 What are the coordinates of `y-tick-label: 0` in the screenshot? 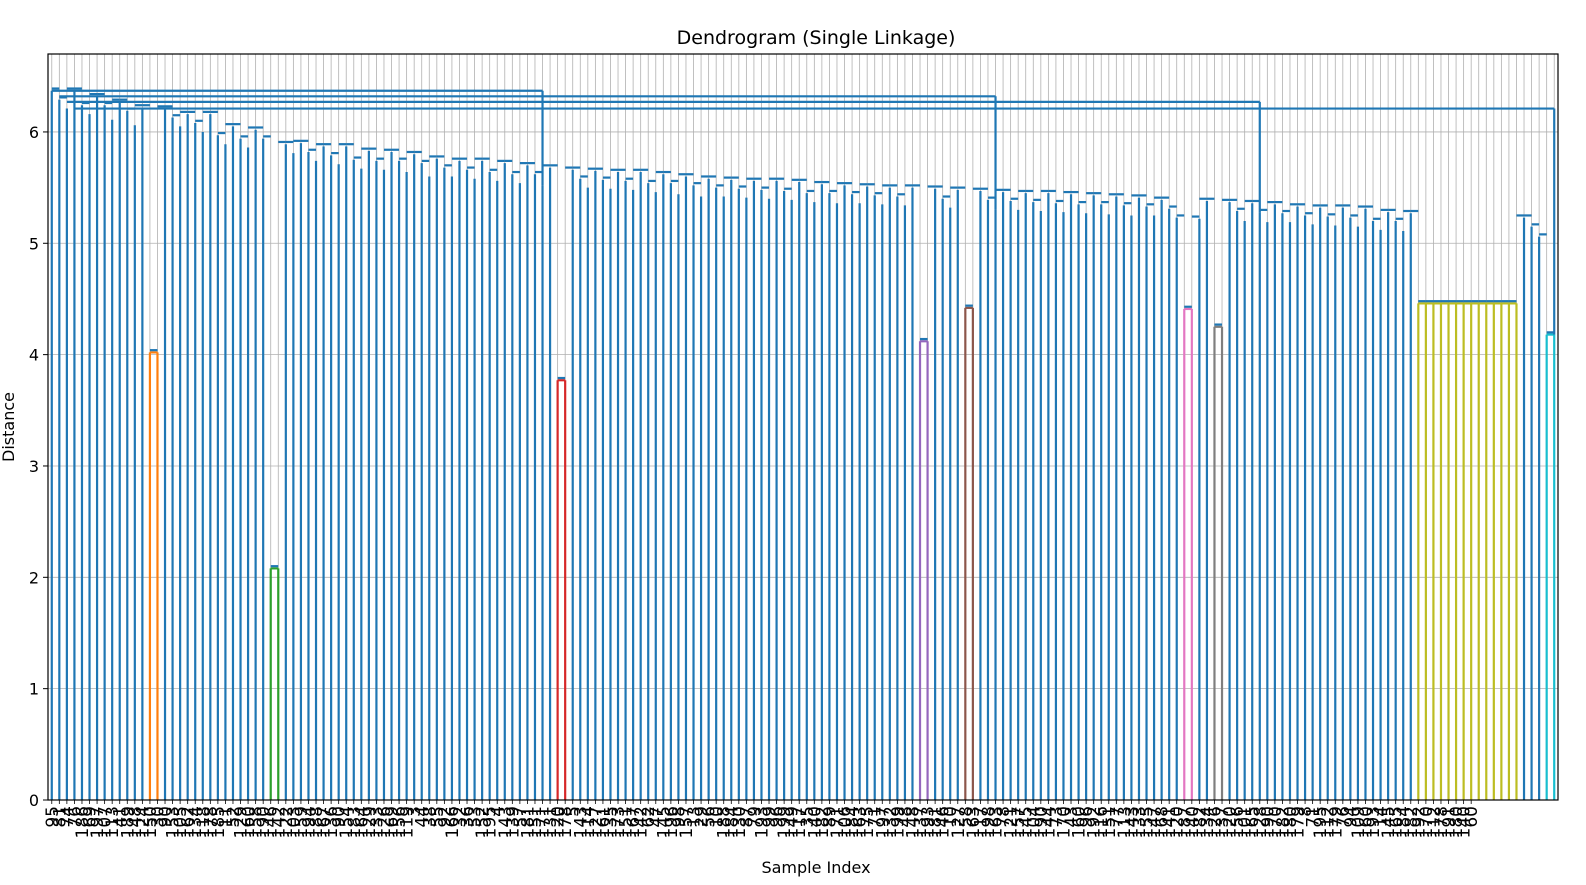 It's located at (34, 800).